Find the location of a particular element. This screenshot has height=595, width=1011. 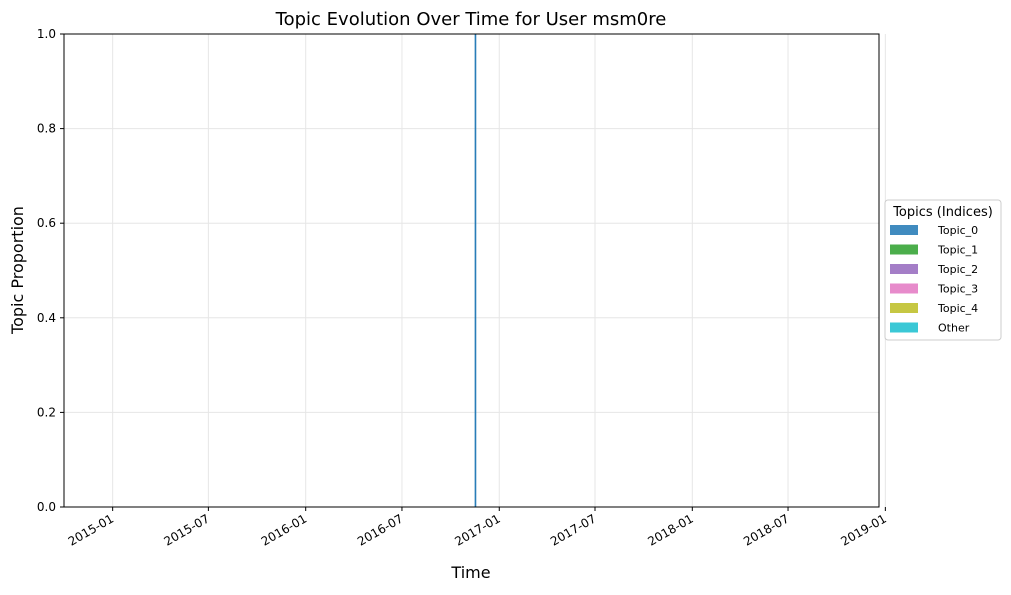

x-axis-label: Time is located at coordinates (470, 572).